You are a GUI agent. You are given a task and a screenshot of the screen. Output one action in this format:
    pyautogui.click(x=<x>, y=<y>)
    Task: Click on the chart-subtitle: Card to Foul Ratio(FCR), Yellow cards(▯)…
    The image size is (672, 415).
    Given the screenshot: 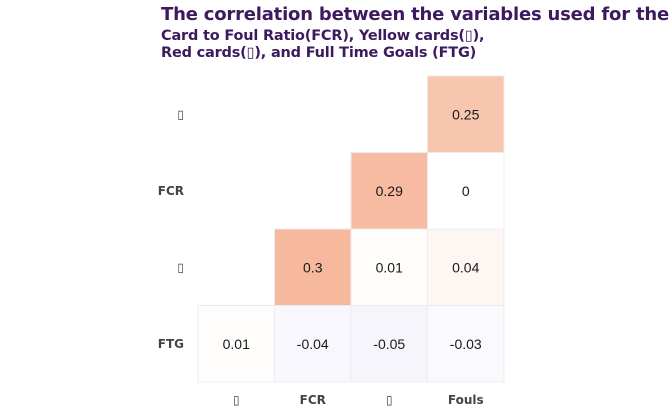 What is the action you would take?
    pyautogui.click(x=323, y=44)
    